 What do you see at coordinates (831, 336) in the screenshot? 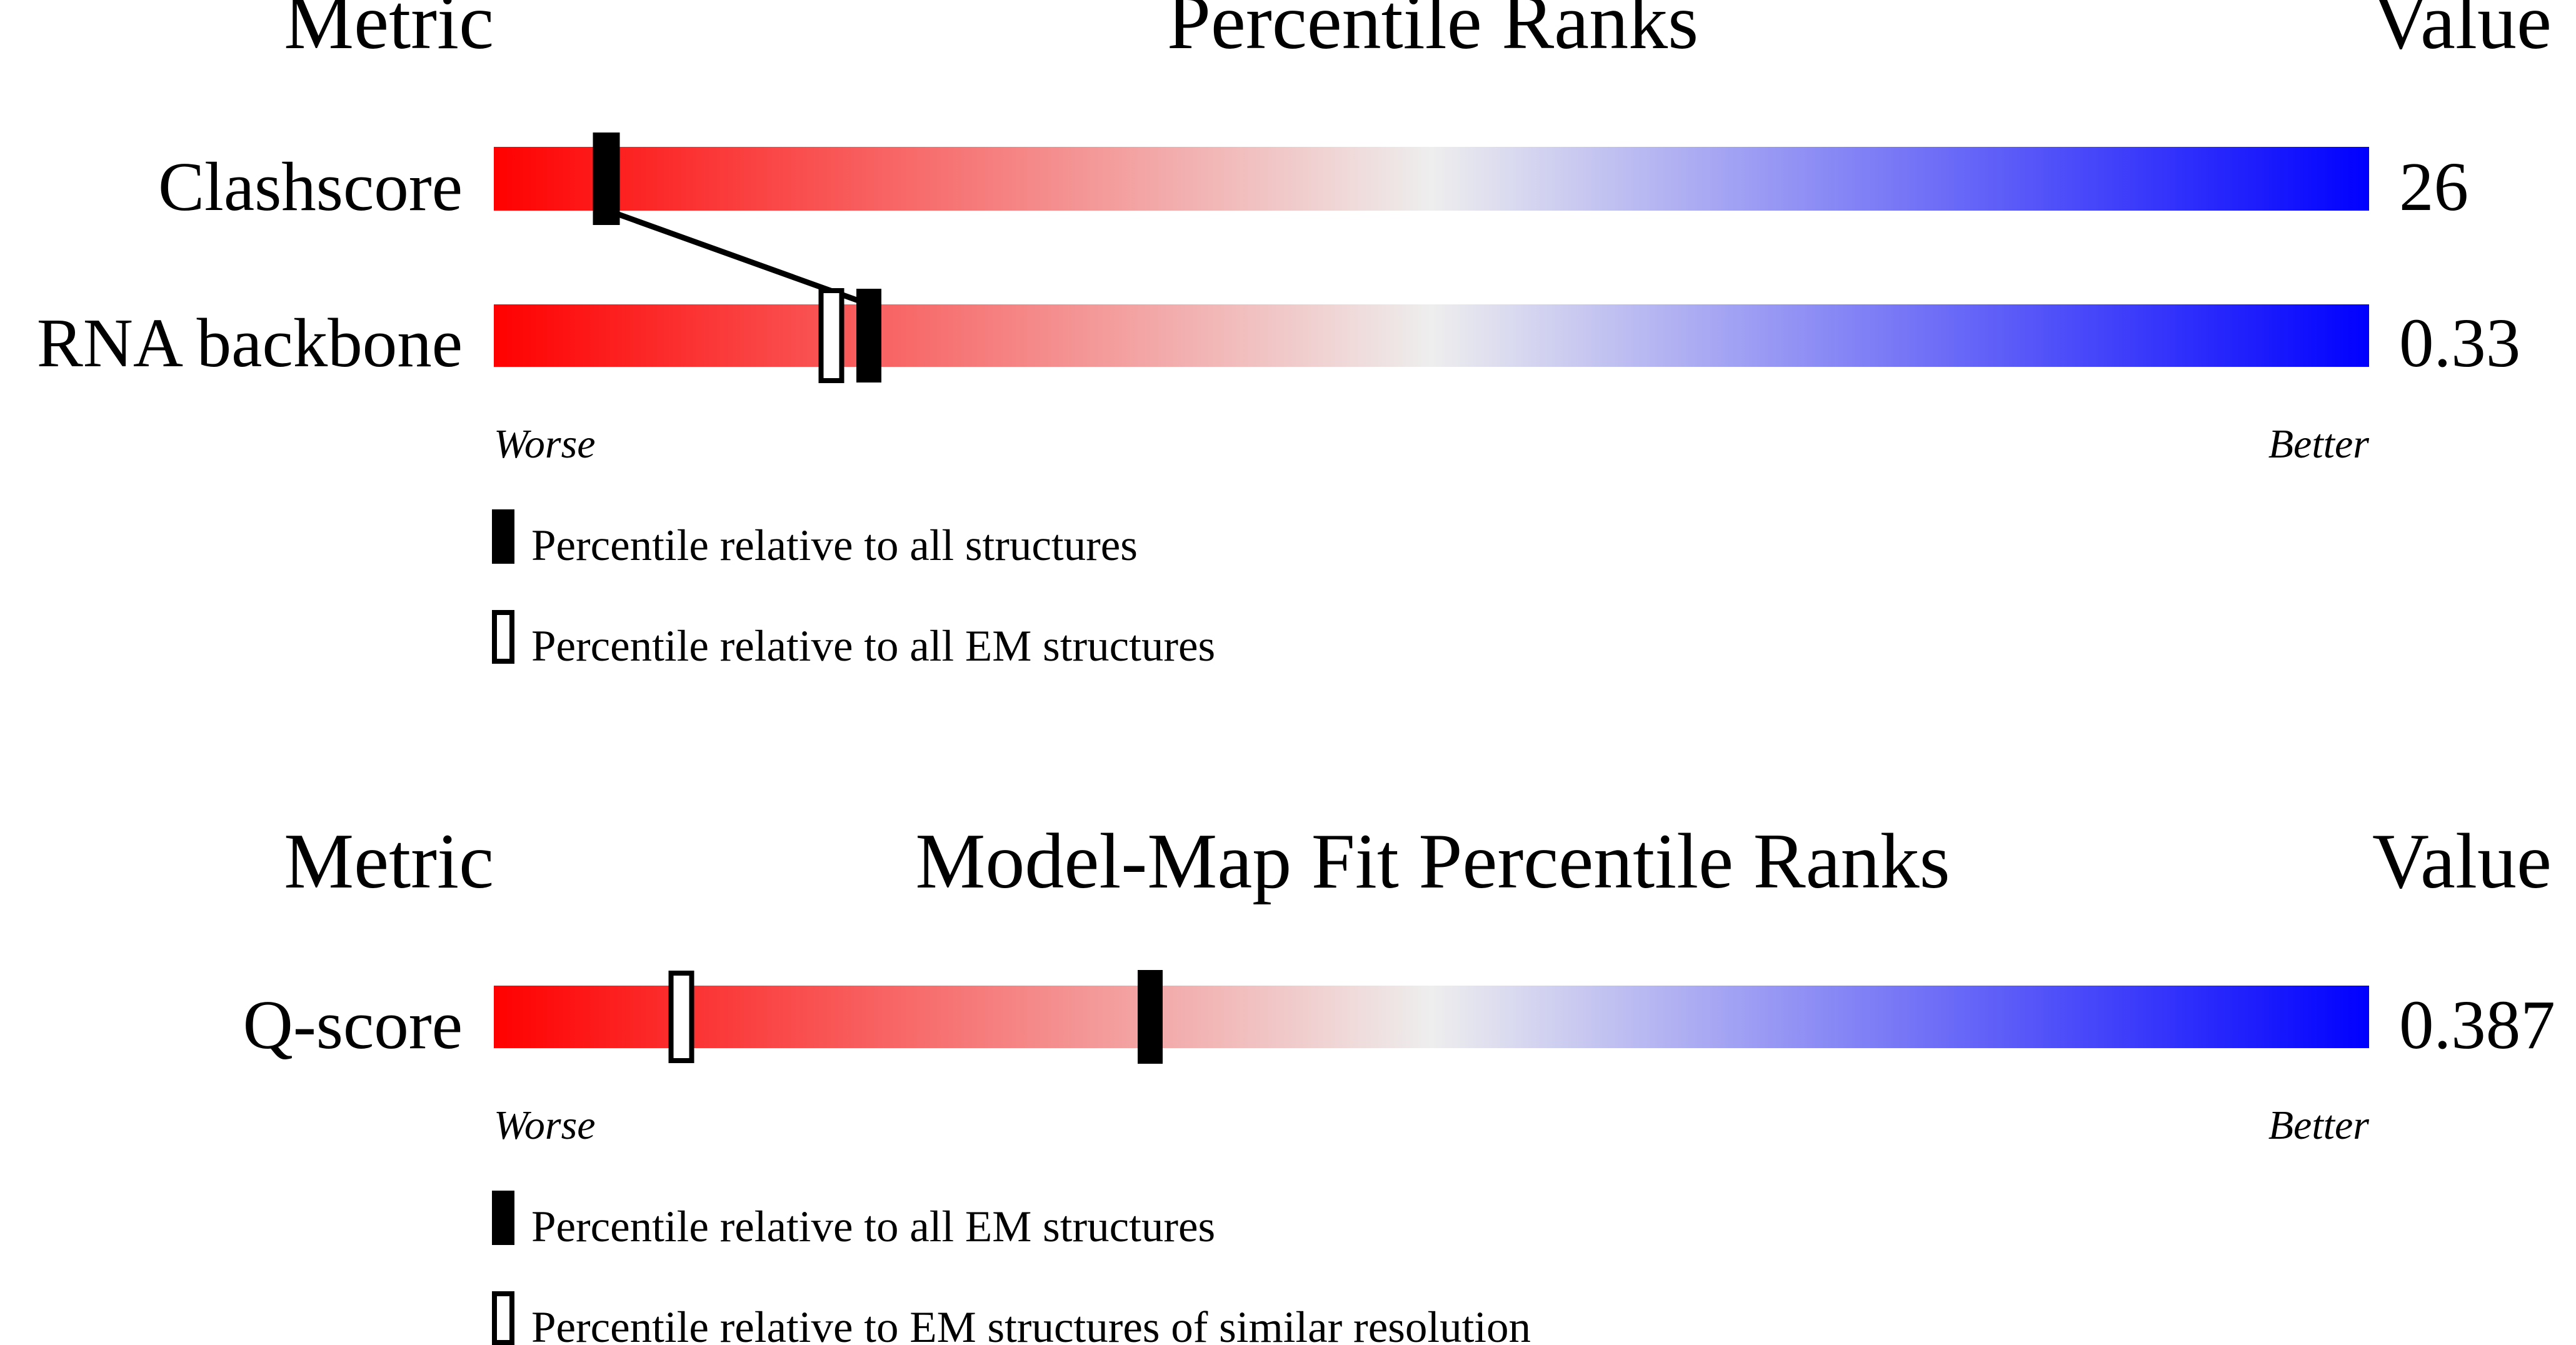
I see `marker-em-structures-rna-backbone` at bounding box center [831, 336].